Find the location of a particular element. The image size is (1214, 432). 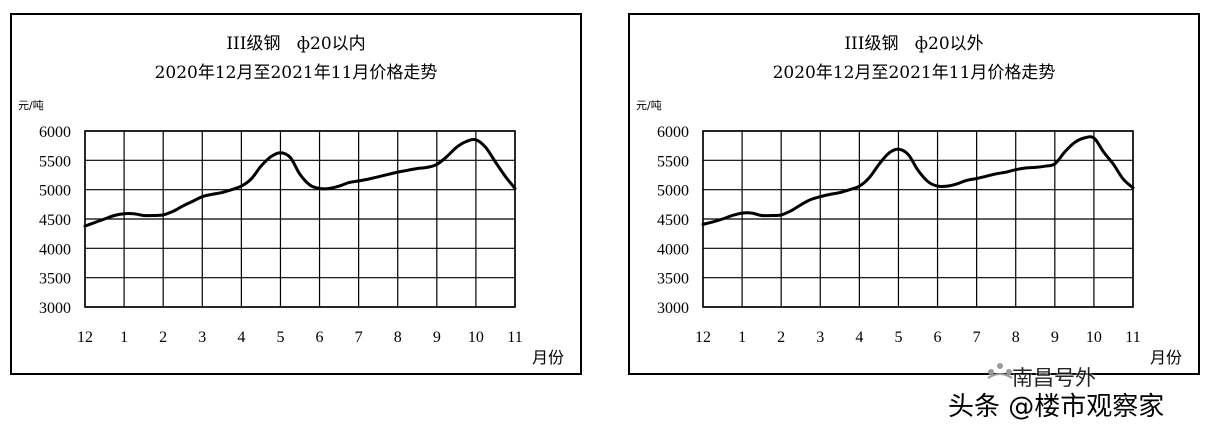

watermark-text: 头条 @楼市观察家 is located at coordinates (1056, 407).